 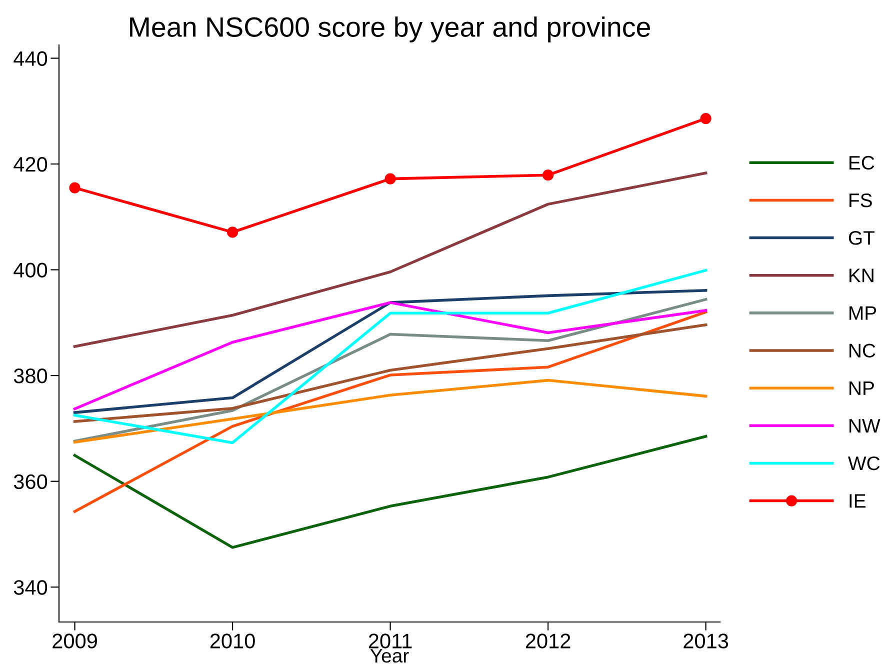 I want to click on y-tick-label: 400, so click(x=31, y=270).